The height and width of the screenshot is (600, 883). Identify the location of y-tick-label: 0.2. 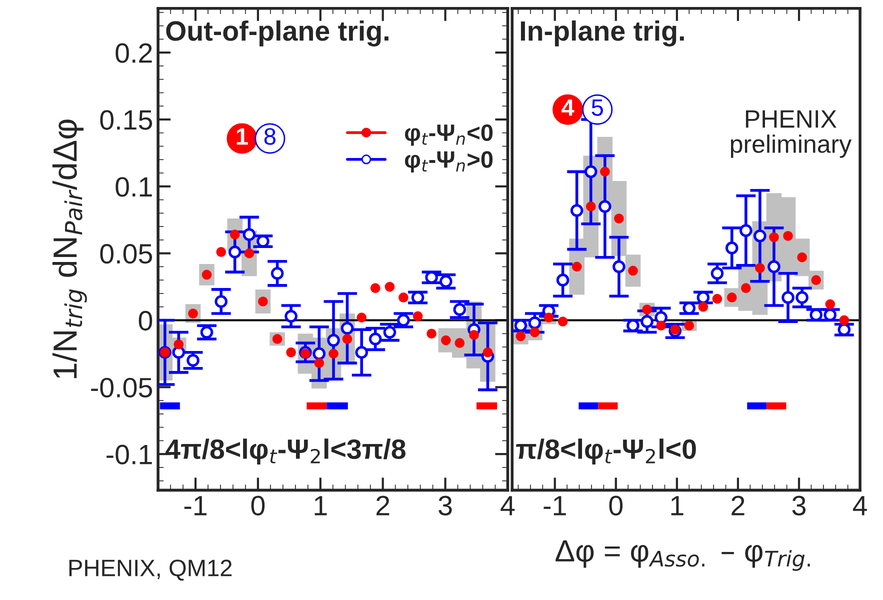
(134, 53).